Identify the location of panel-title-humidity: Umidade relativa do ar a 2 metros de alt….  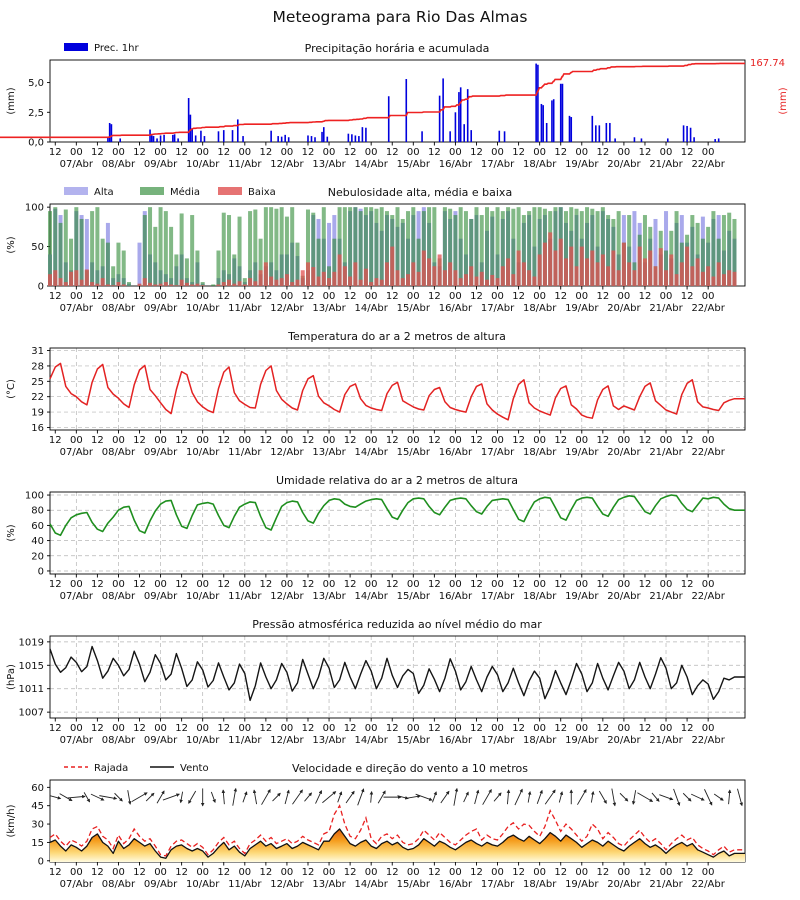
(397, 480).